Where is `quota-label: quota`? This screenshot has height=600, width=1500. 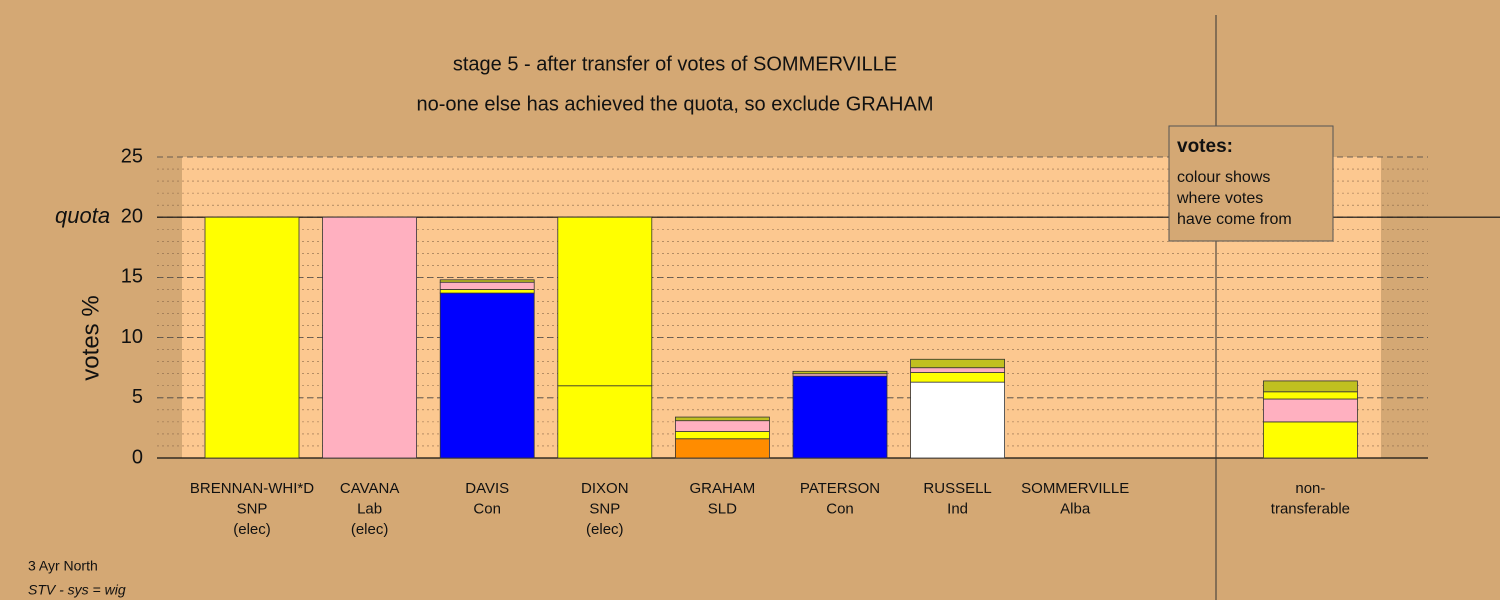
quota-label: quota is located at coordinates (82, 215).